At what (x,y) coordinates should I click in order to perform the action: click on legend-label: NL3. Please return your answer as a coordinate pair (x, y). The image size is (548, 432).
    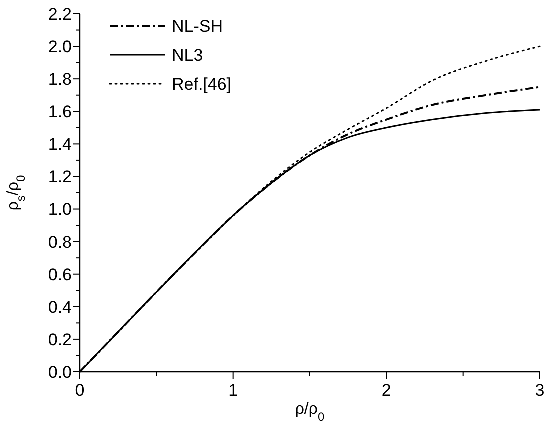
    Looking at the image, I should click on (188, 55).